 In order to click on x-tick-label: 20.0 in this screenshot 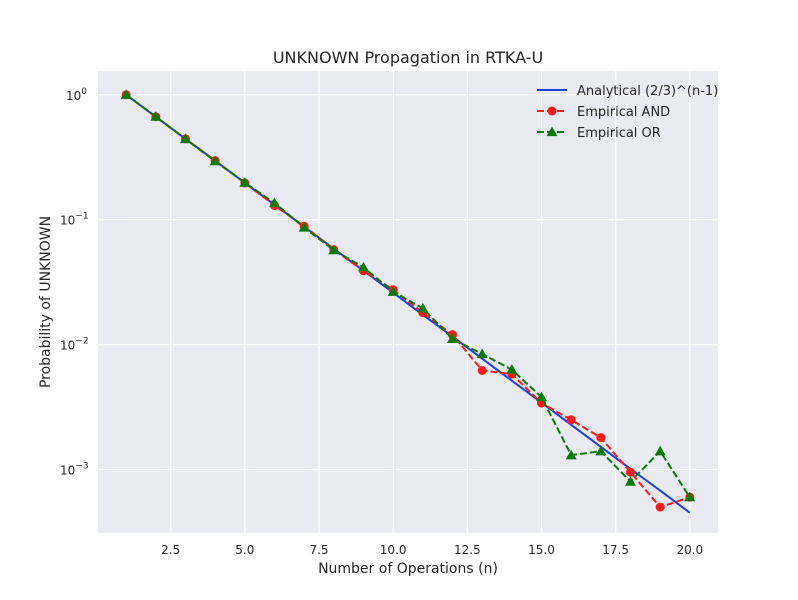, I will do `click(689, 550)`.